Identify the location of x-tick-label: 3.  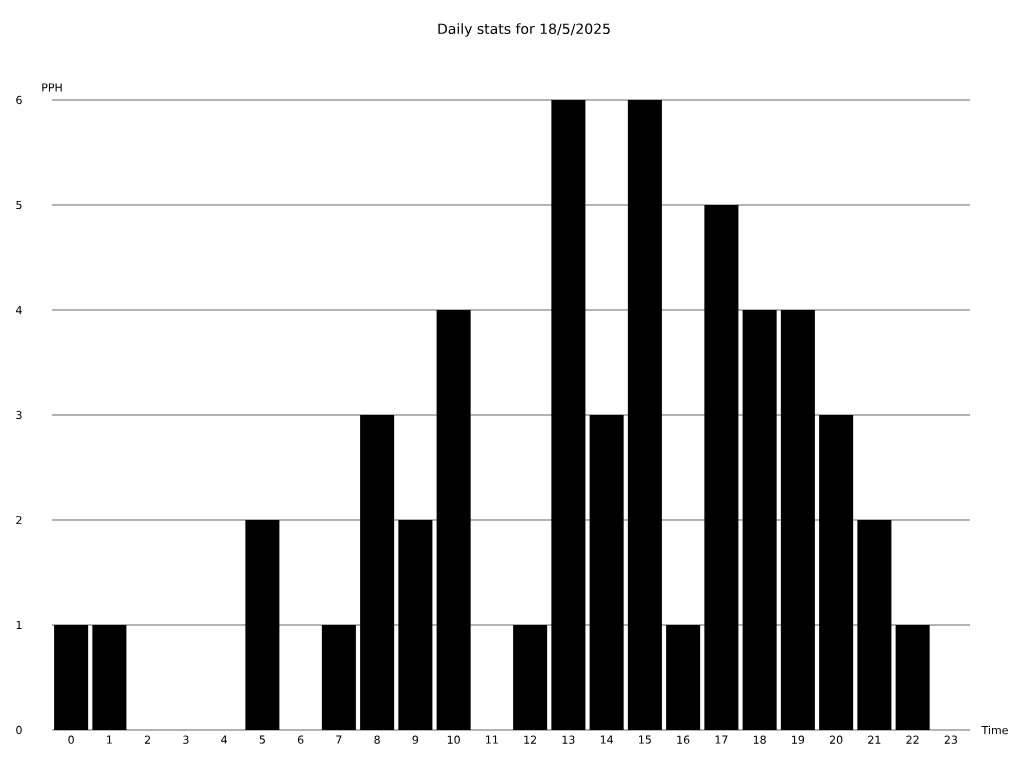
(186, 739).